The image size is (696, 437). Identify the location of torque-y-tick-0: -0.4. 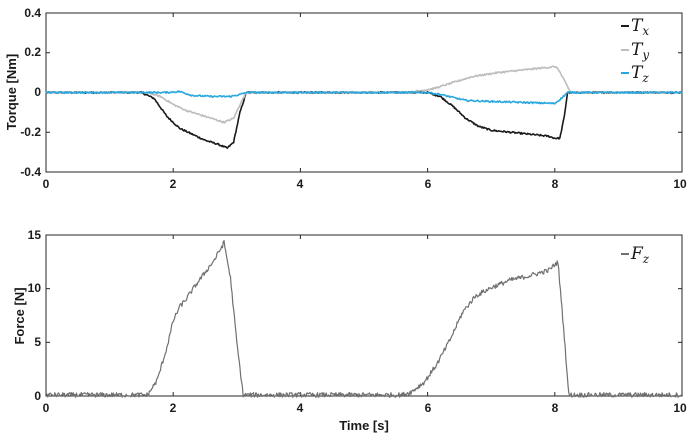
(30, 172).